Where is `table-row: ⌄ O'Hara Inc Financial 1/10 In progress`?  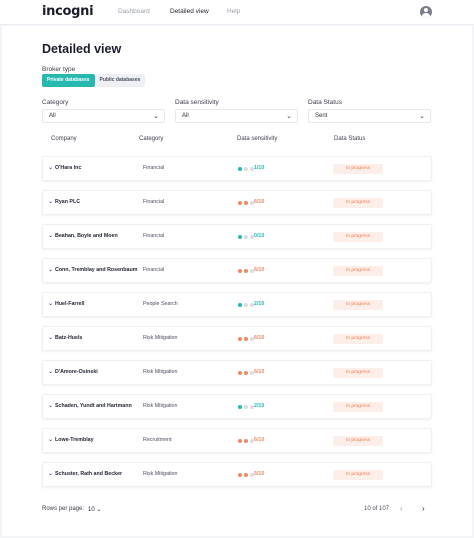
table-row: ⌄ O'Hara Inc Financial 1/10 In progress is located at coordinates (237, 168).